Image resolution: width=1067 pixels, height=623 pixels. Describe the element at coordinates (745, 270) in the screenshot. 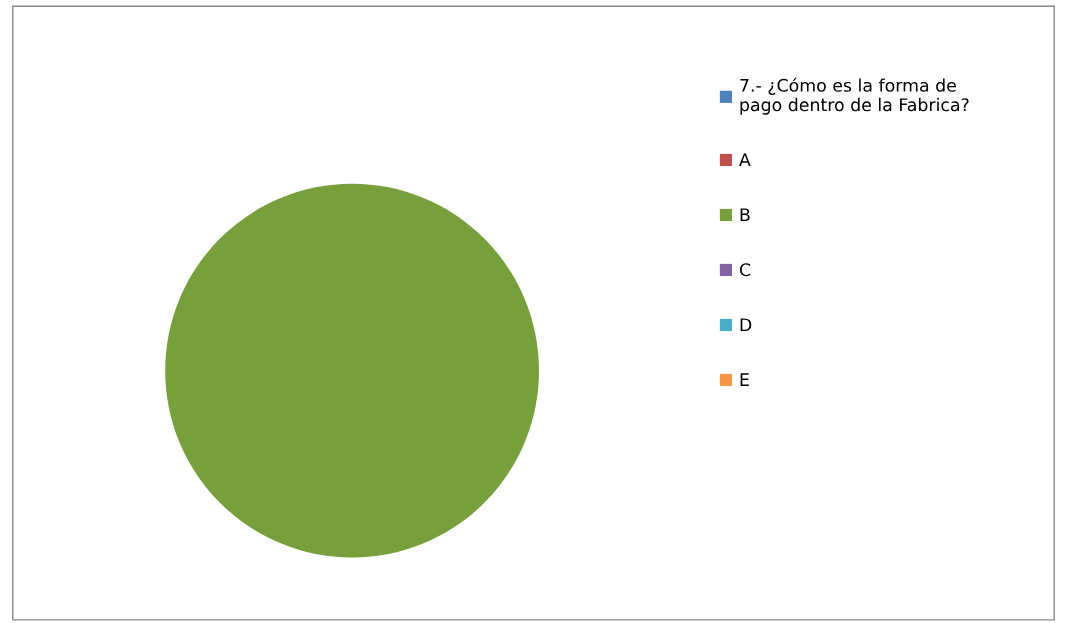

I see `legend-label: C` at that location.